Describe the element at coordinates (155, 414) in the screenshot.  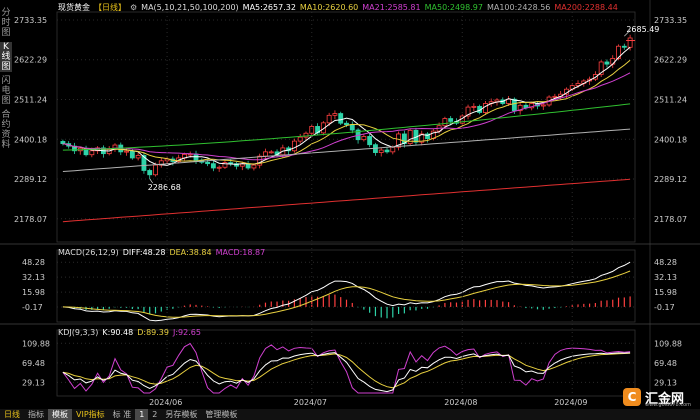
I see `page-2: 2` at that location.